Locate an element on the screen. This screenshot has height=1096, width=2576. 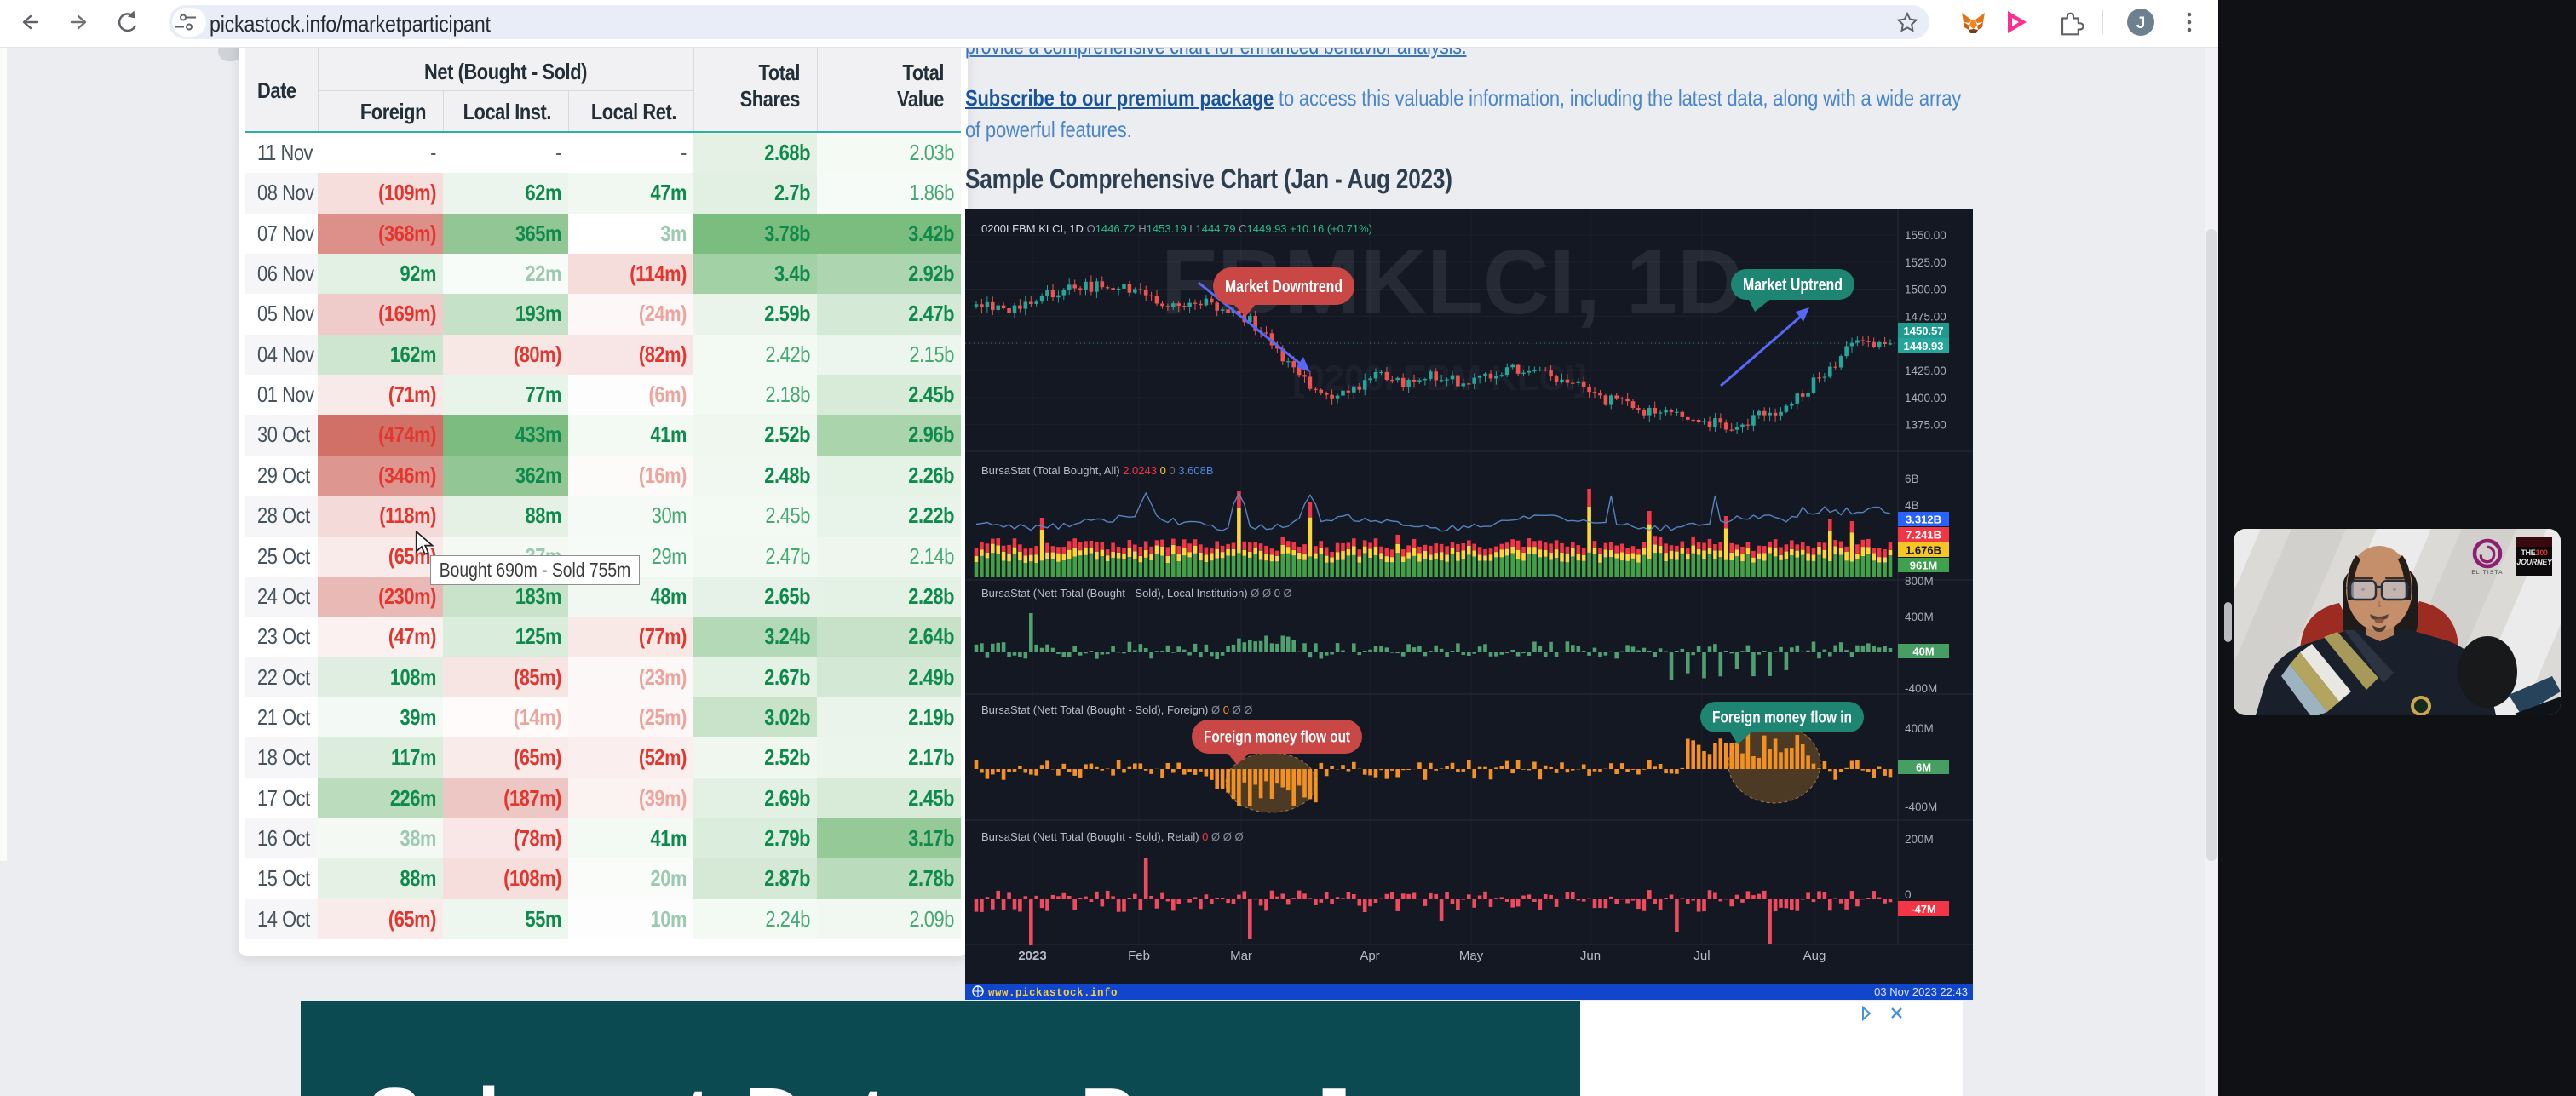
svg-text: 3.312B is located at coordinates (1924, 520).